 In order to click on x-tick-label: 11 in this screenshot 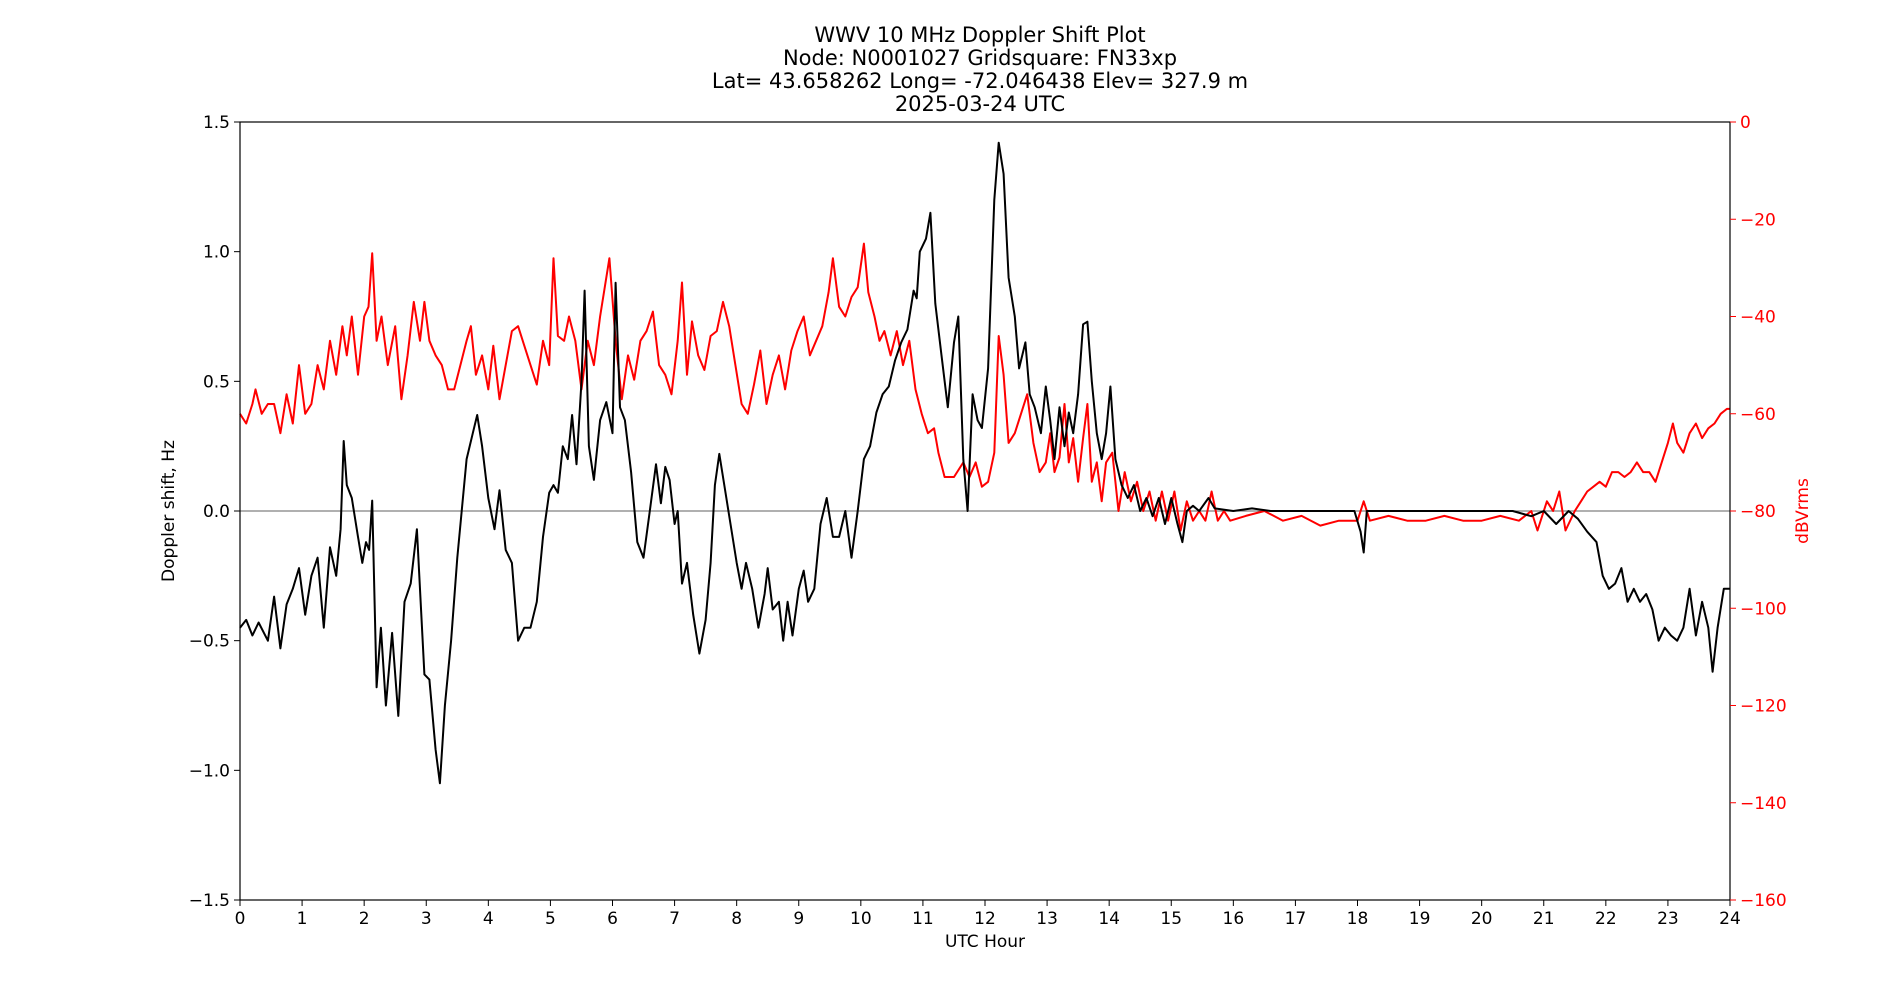, I will do `click(923, 919)`.